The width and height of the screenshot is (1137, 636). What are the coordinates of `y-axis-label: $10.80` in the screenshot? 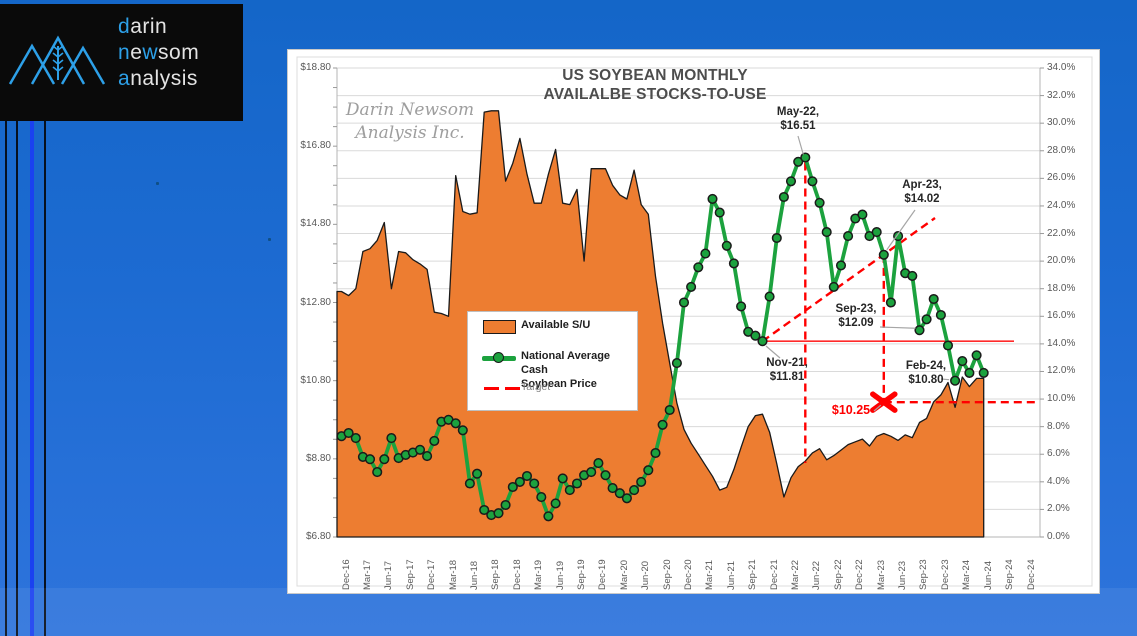 It's located at (315, 380).